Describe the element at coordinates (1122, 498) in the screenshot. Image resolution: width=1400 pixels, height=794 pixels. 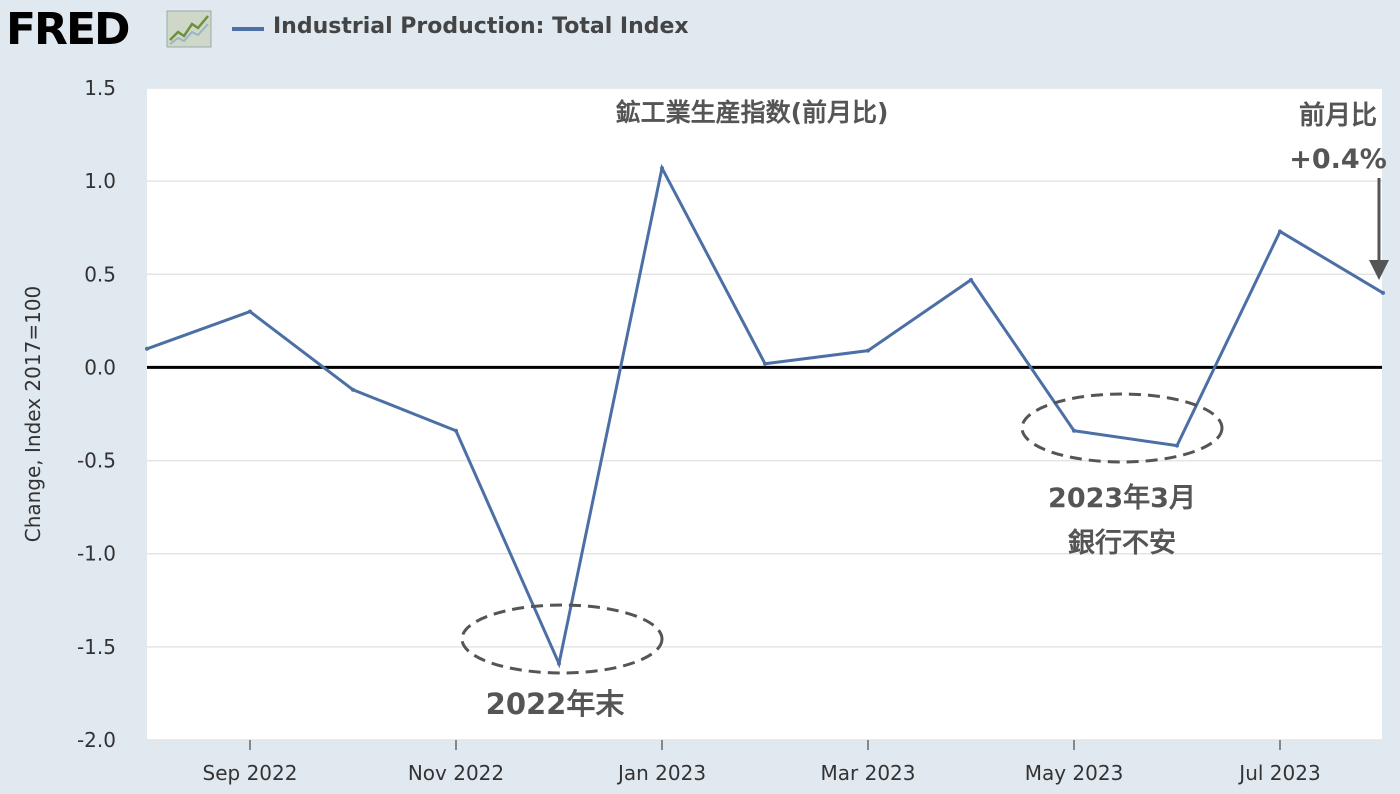
I see `annotation-2023-march: 2023年3月` at that location.